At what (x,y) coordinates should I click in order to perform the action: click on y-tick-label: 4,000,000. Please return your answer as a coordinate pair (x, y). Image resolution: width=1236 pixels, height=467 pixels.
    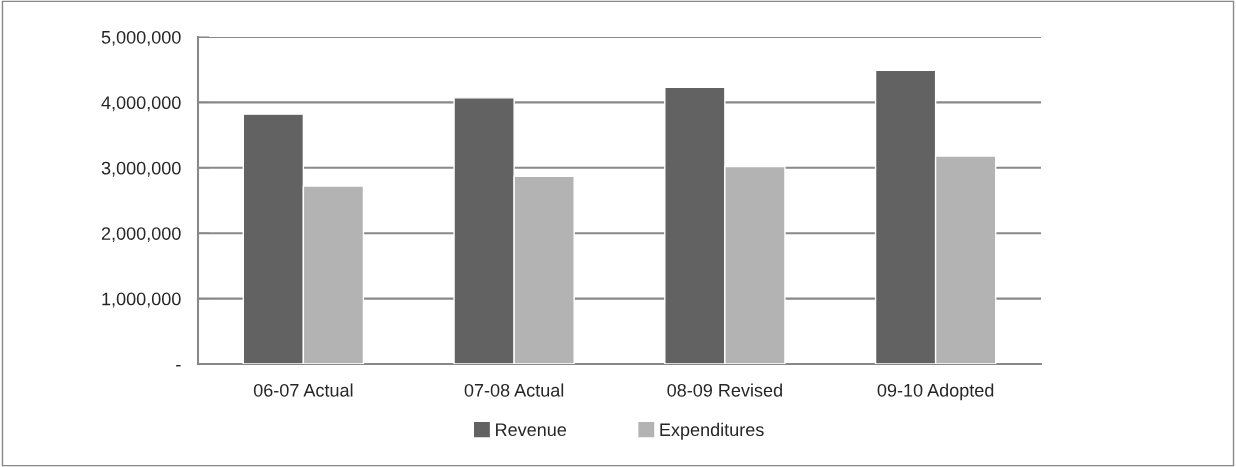
    Looking at the image, I should click on (141, 104).